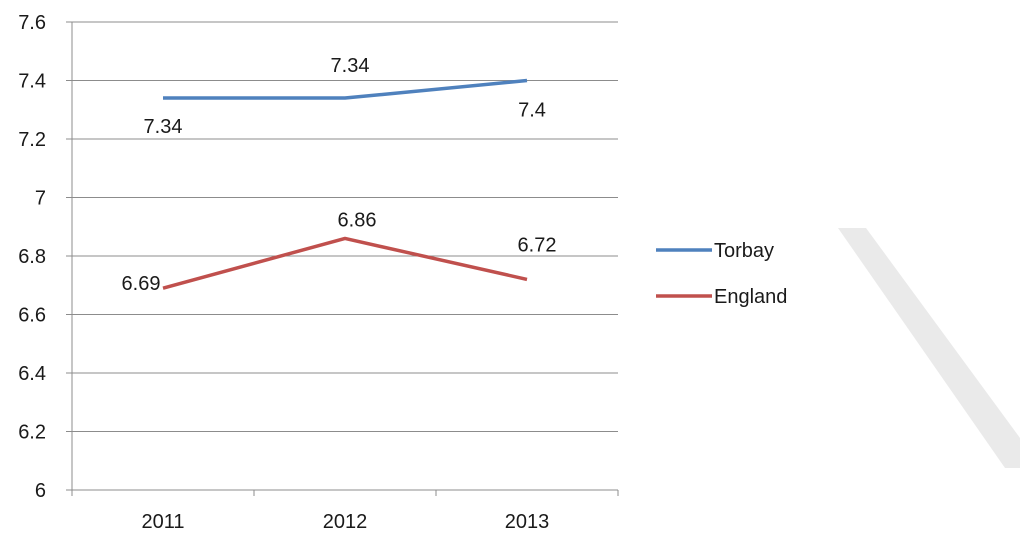 Image resolution: width=1020 pixels, height=535 pixels. What do you see at coordinates (32, 140) in the screenshot?
I see `y-tick-label: 7.2` at bounding box center [32, 140].